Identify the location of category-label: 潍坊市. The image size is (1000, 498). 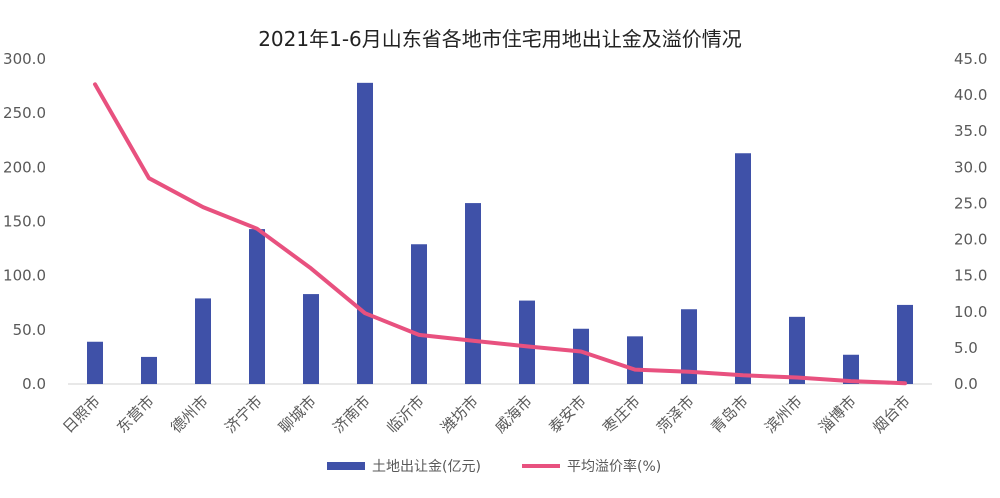
(459, 414).